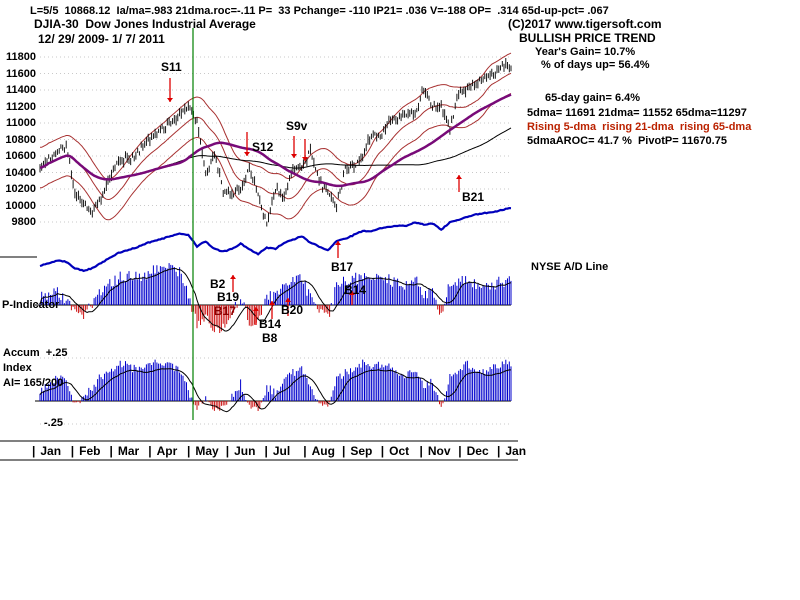 The width and height of the screenshot is (800, 600). I want to click on dma-values: 5dma= 11691 21dma= 11552 65dma=11297, so click(637, 113).